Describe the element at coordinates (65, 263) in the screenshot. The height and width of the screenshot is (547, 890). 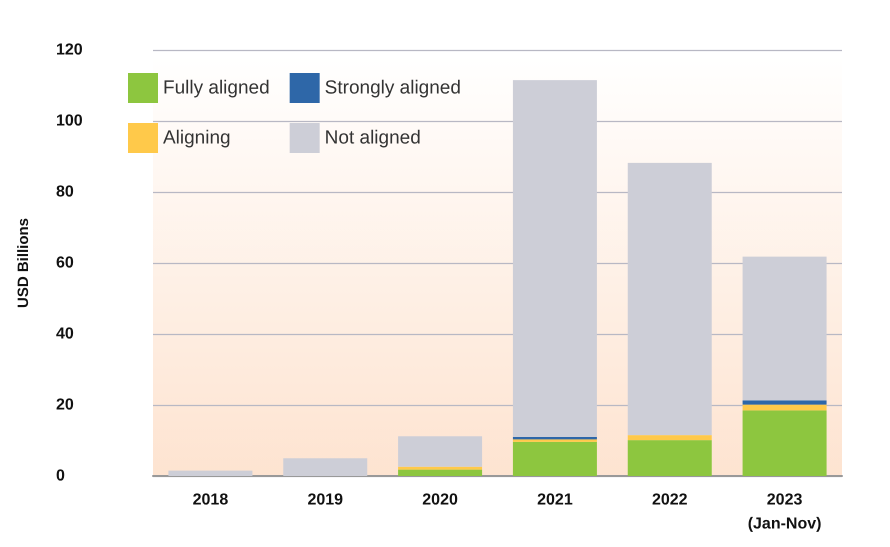
I see `y-tick-label: 60` at that location.